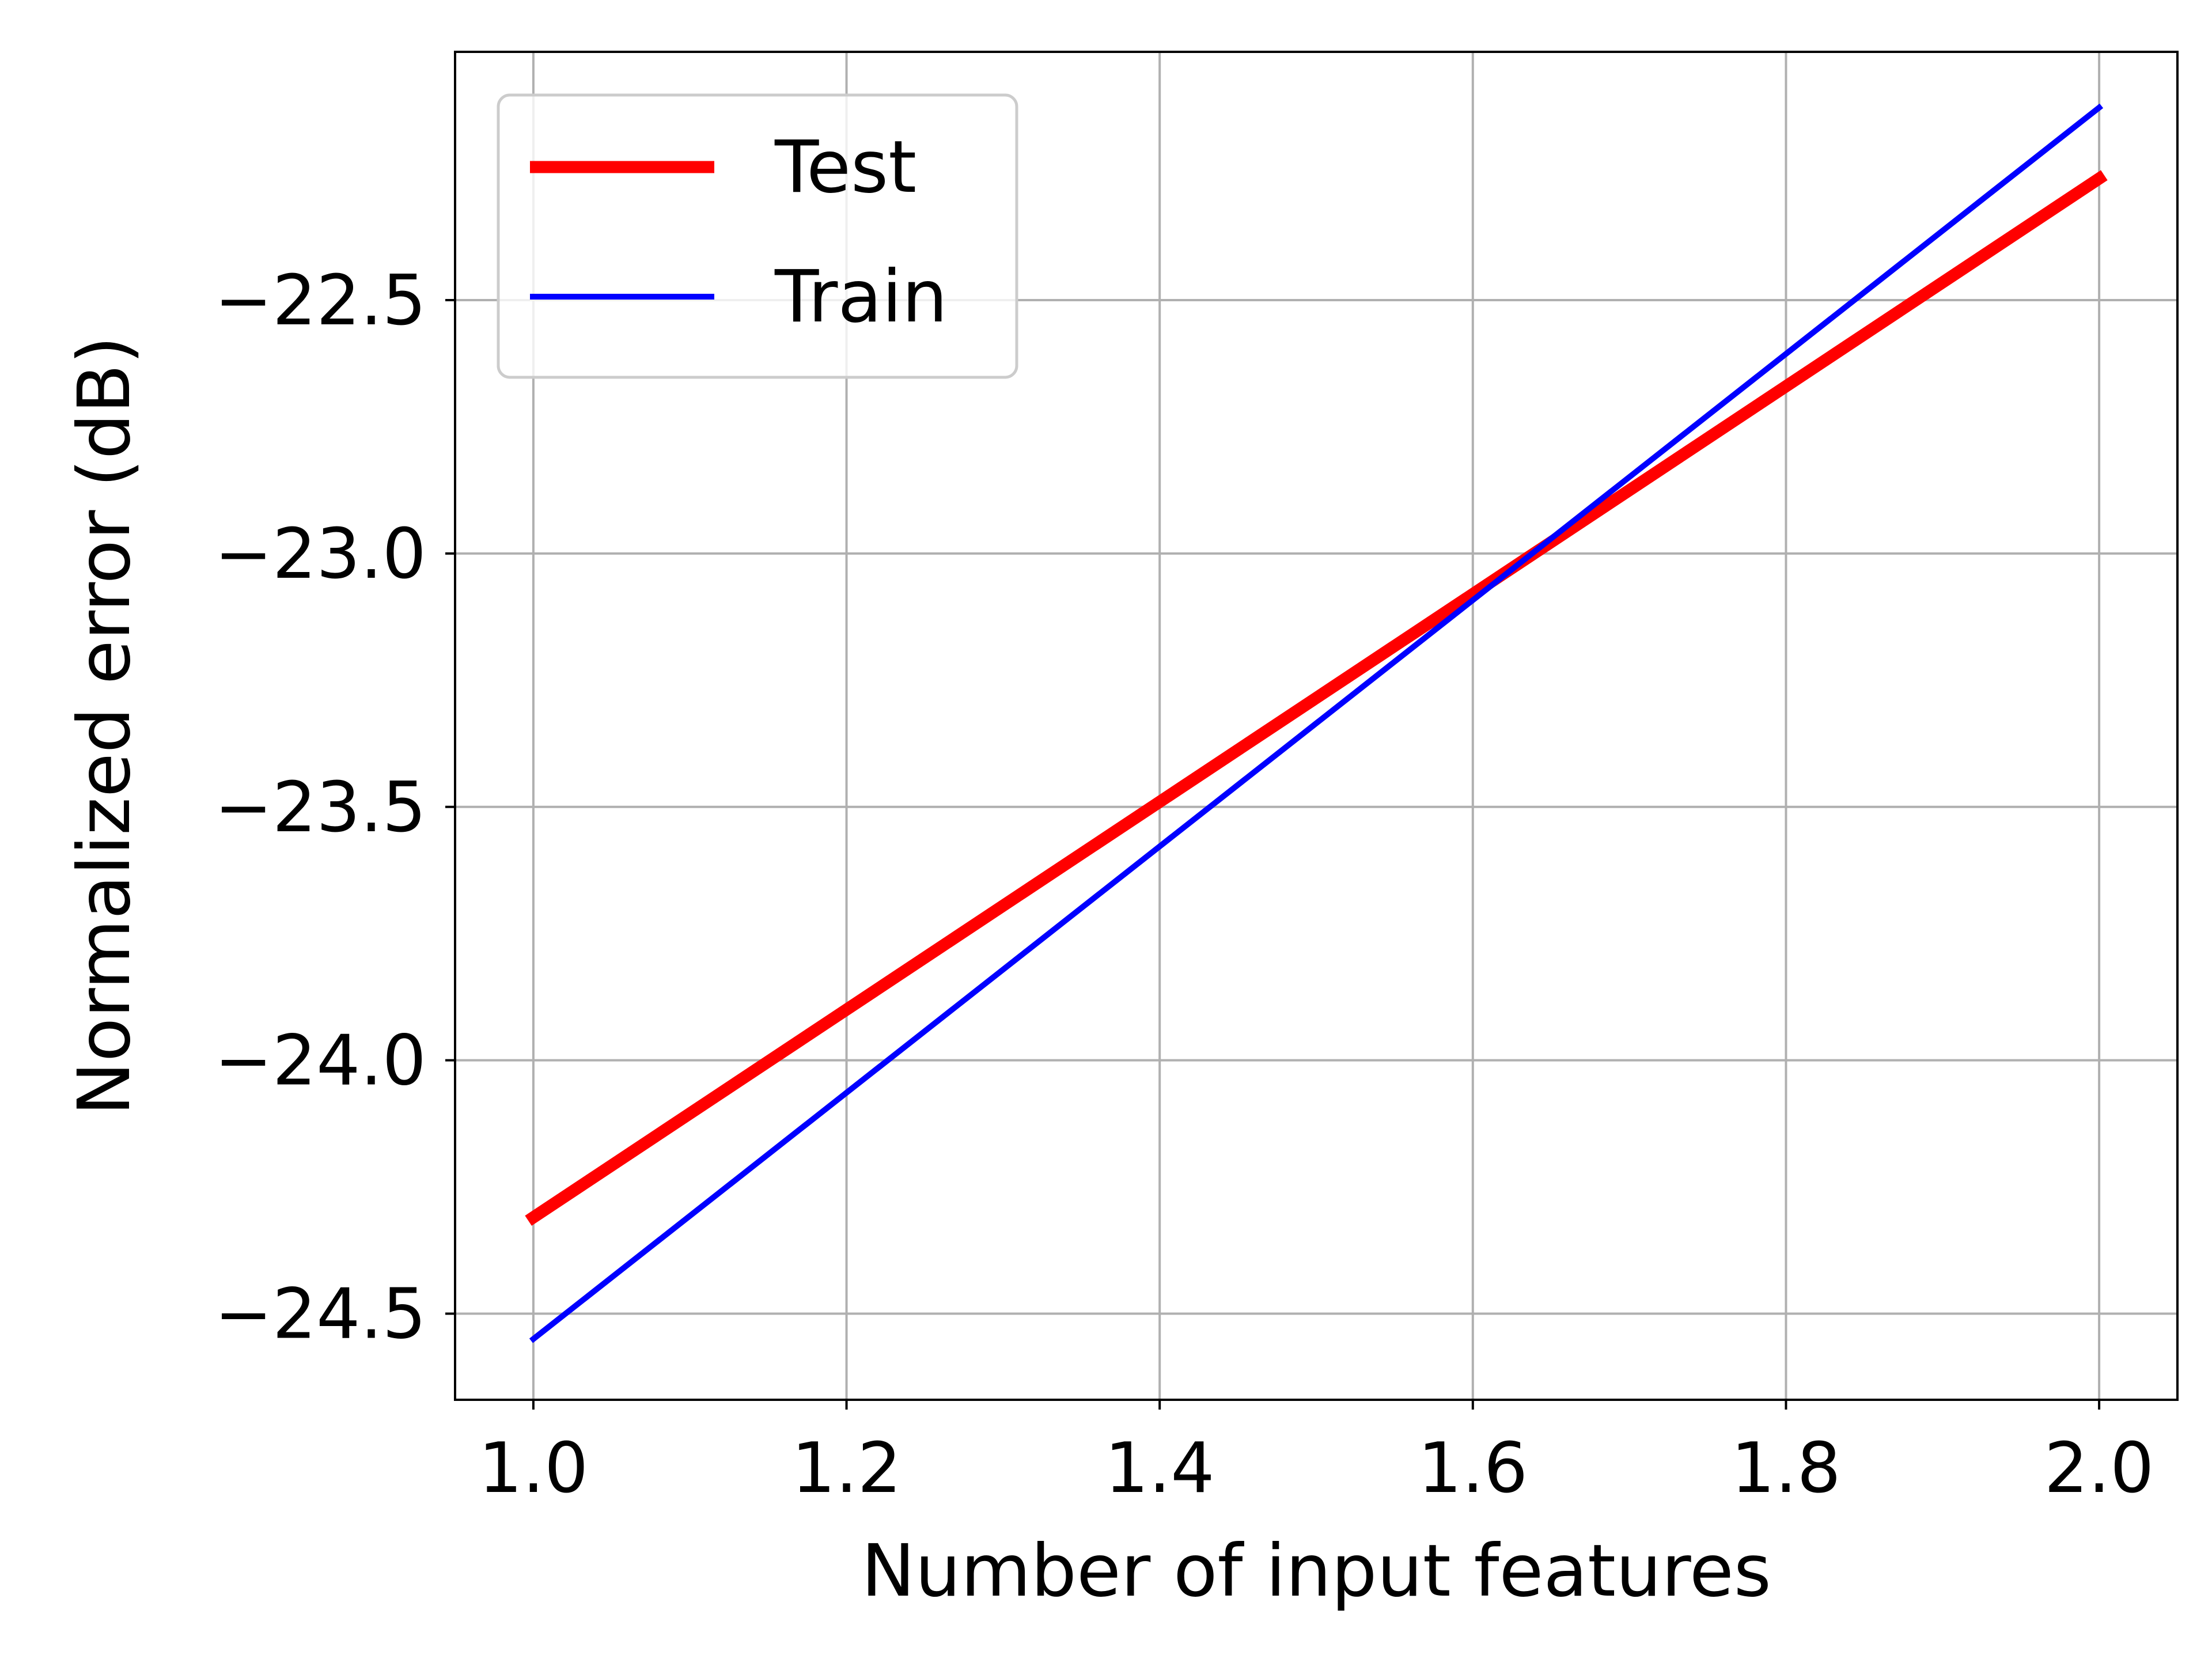 The image size is (2212, 1659). Describe the element at coordinates (1160, 1469) in the screenshot. I see `x-tick-label: 1.4` at that location.